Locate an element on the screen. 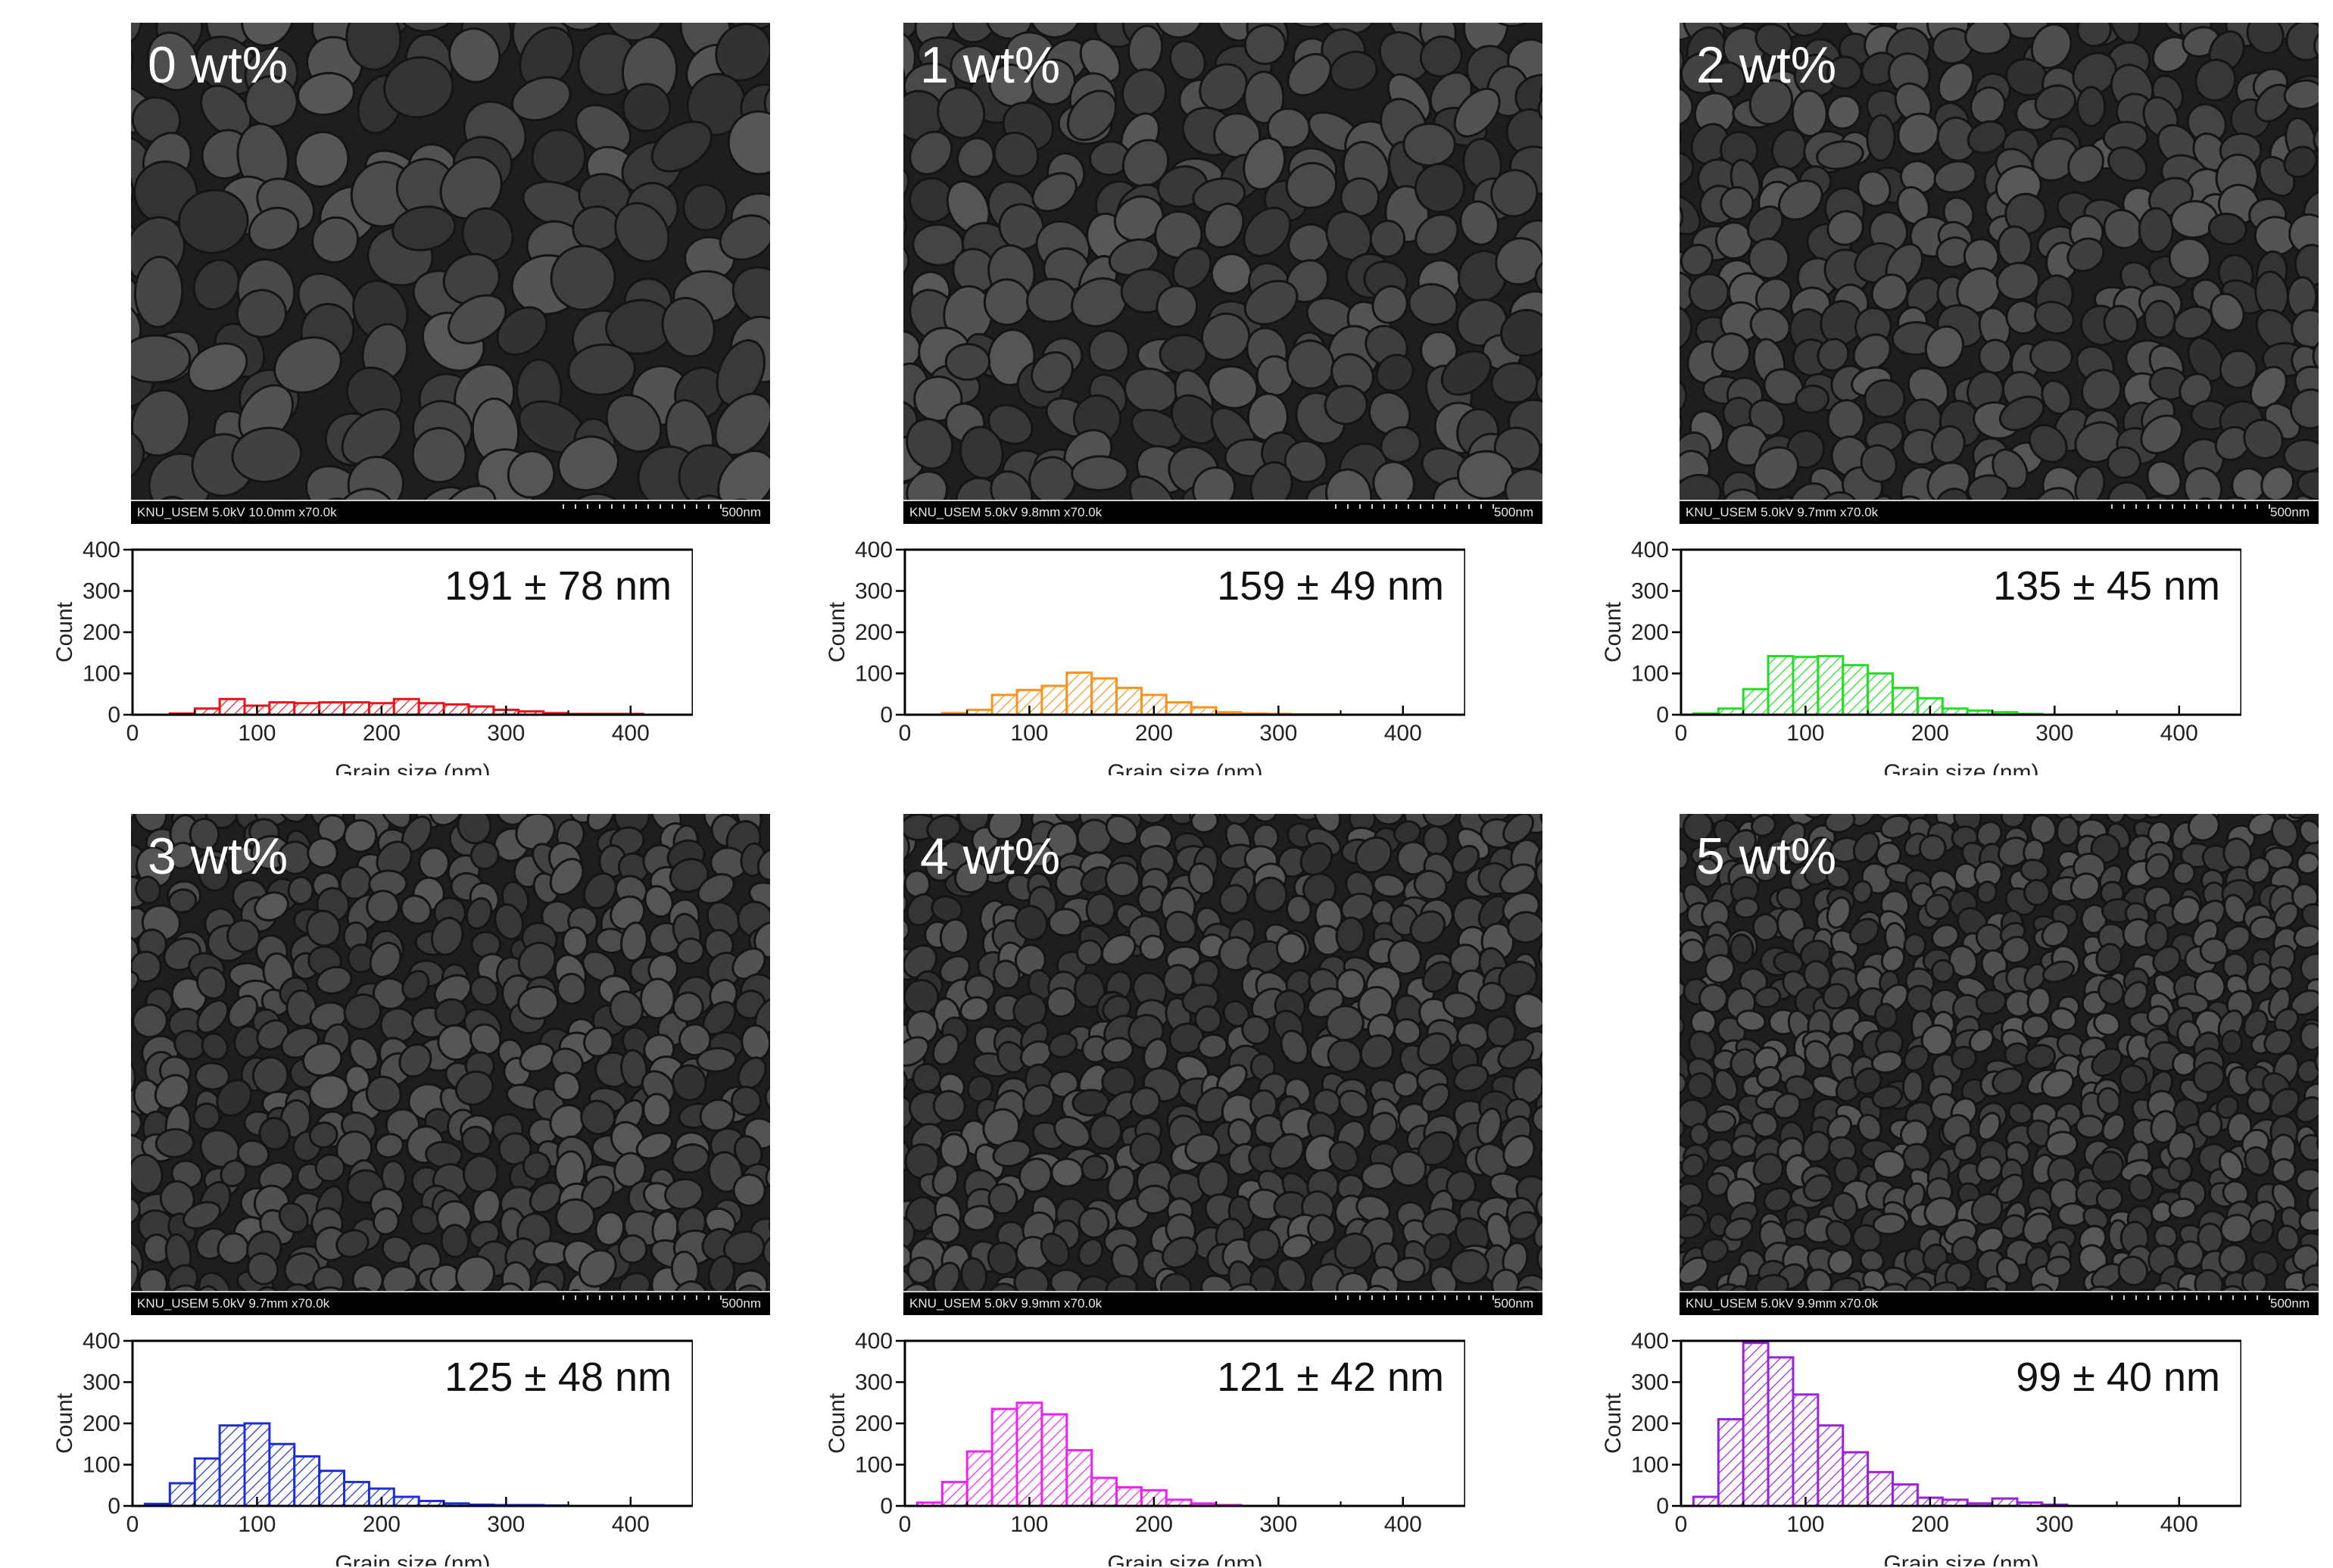 This screenshot has width=2333, height=1568. concentration-label: 5 wt% is located at coordinates (1766, 856).